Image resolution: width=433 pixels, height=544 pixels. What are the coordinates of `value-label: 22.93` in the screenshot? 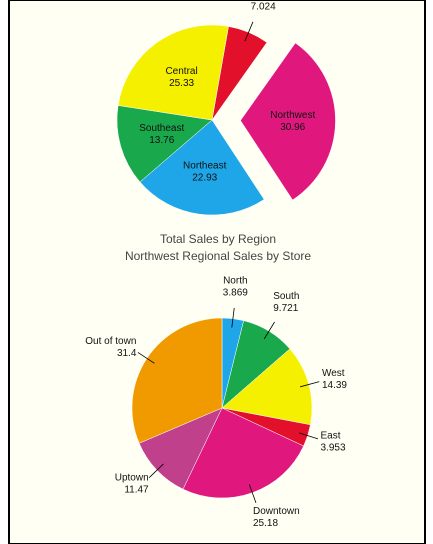 It's located at (204, 177).